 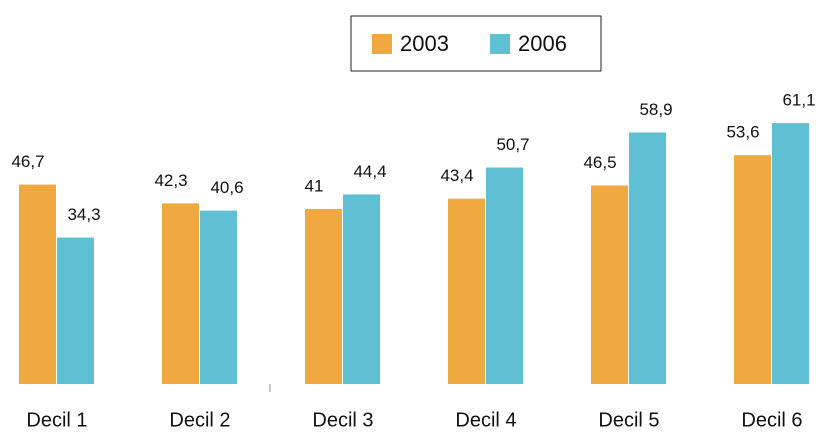 I want to click on legend-label: 2003, so click(x=424, y=43).